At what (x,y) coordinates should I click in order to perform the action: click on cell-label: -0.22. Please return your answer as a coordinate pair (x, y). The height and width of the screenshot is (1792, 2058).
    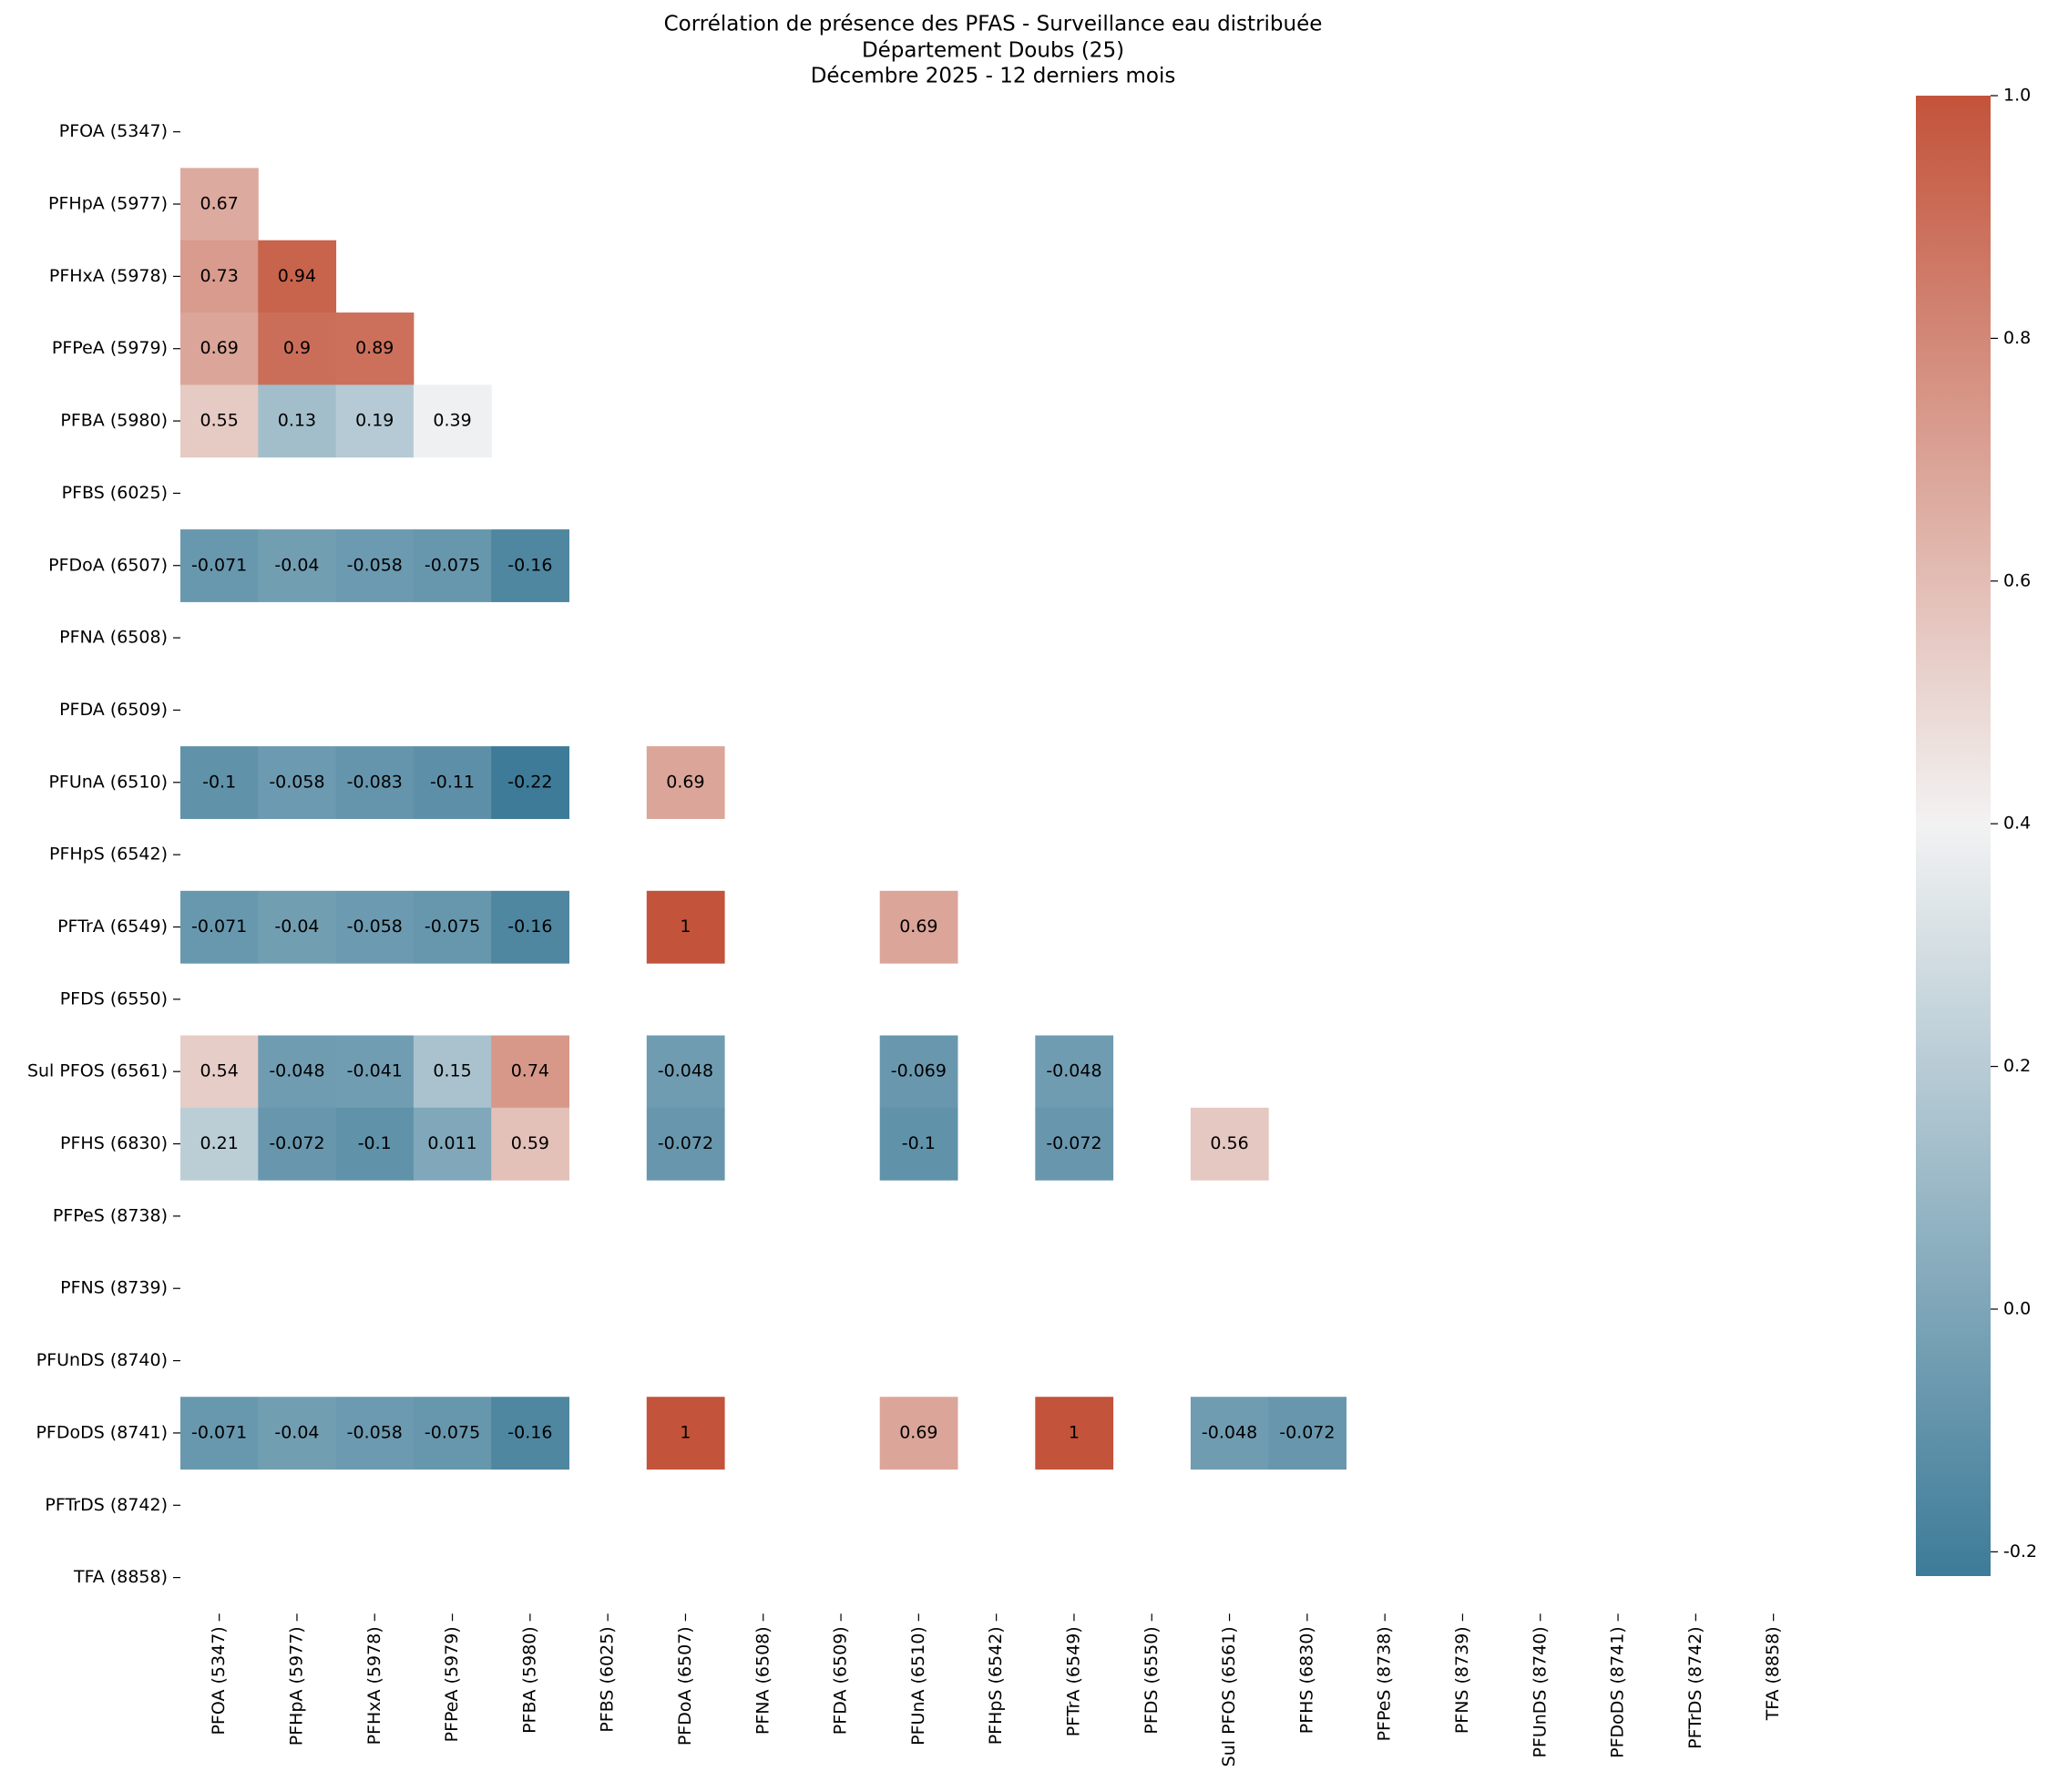
    Looking at the image, I should click on (529, 782).